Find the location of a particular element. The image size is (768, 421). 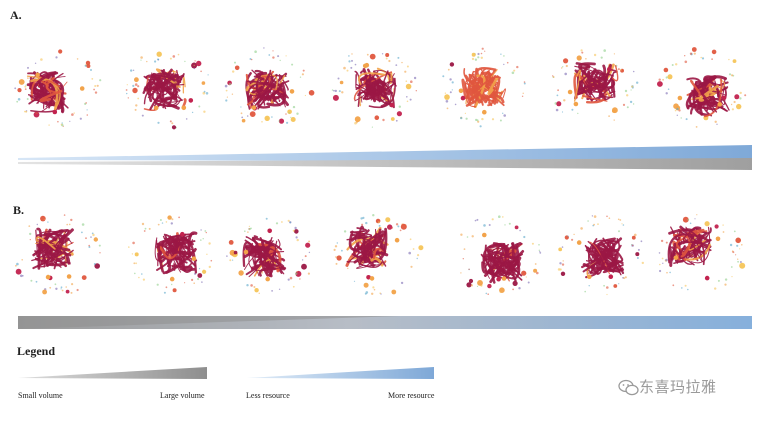

watermark: 东喜玛拉雅 is located at coordinates (665, 386).